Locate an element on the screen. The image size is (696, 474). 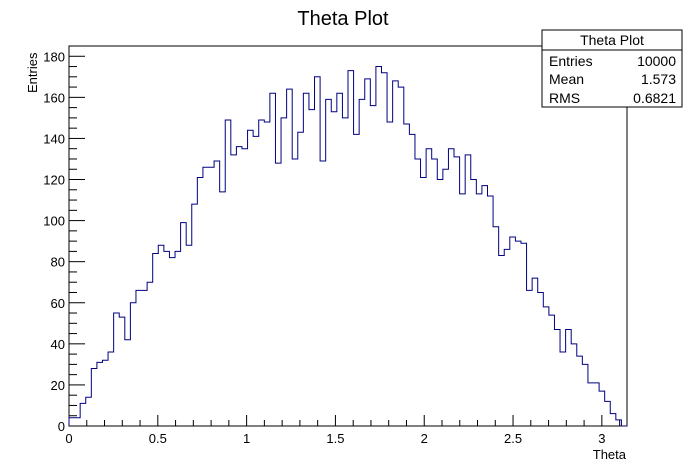
x-tick-label: 2.5 is located at coordinates (513, 438).